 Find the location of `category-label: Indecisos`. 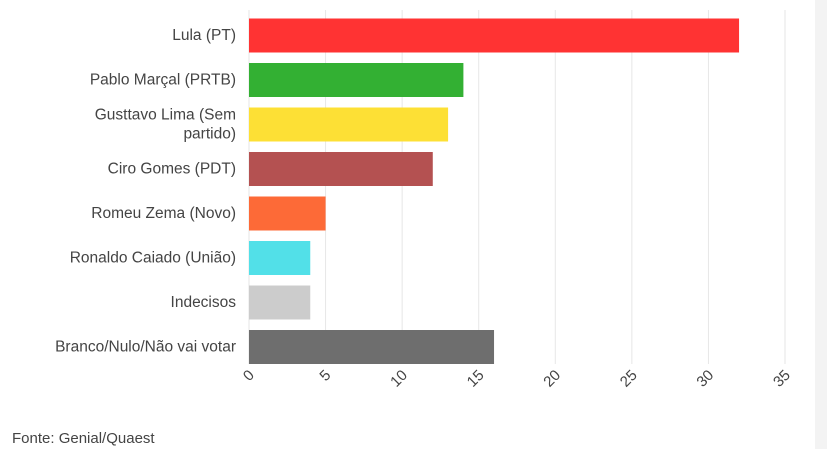

category-label: Indecisos is located at coordinates (204, 302).